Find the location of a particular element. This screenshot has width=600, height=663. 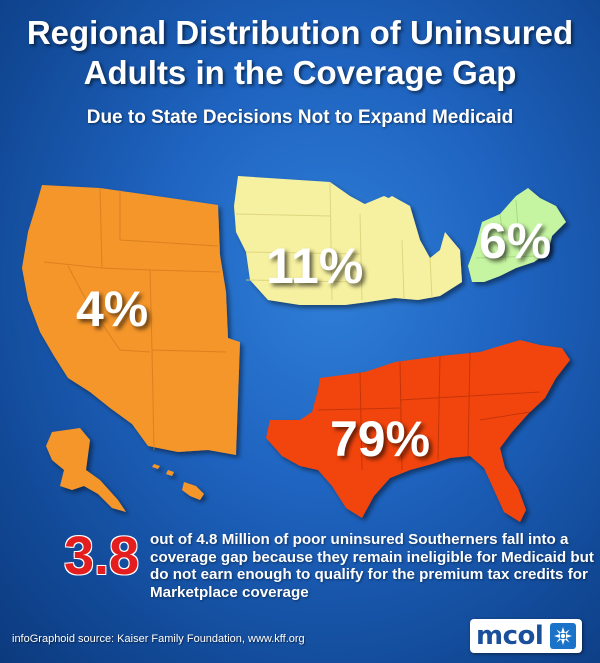

midwest-region-shape is located at coordinates (348, 240).